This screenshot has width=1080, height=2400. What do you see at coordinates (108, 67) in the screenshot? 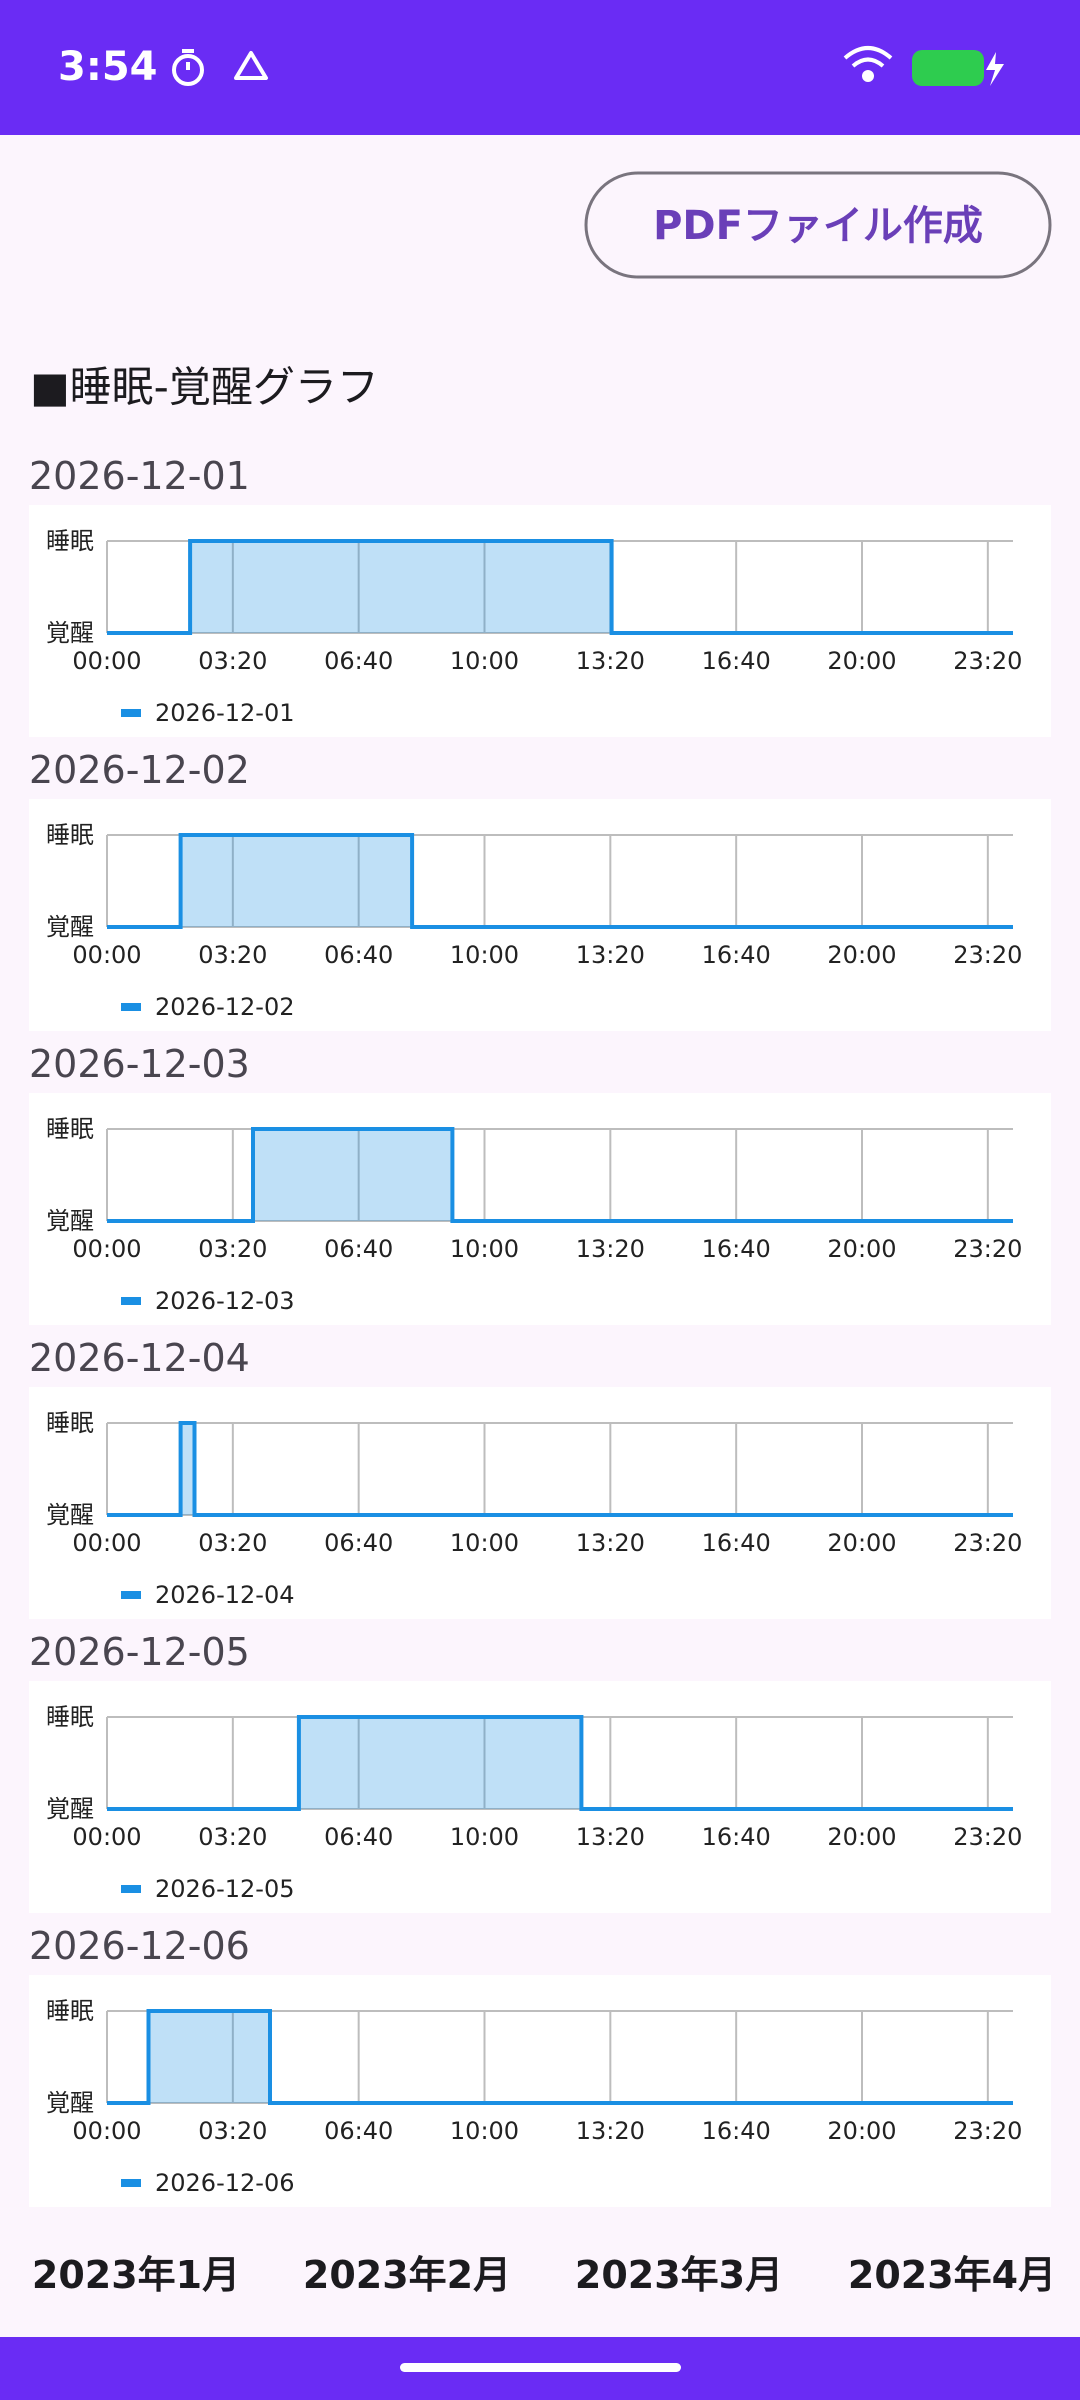
I see `status-time: 3:54` at bounding box center [108, 67].